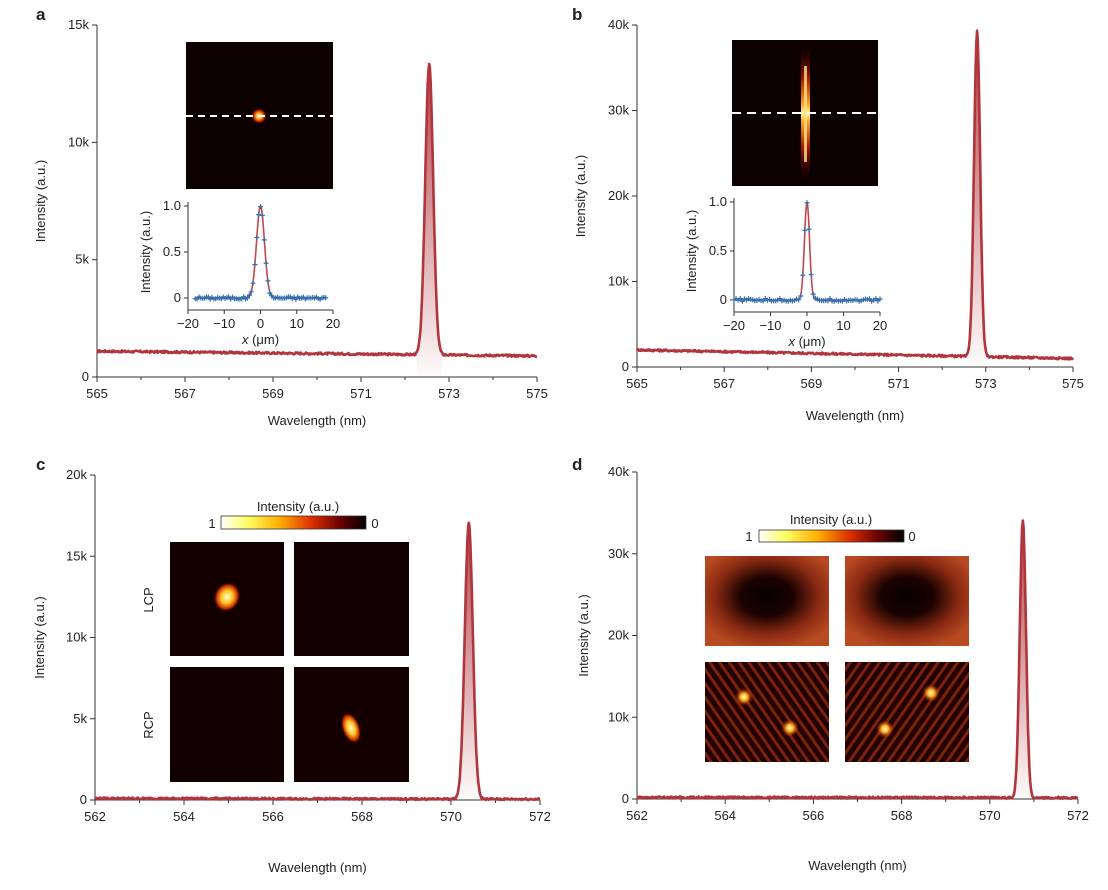 The height and width of the screenshot is (890, 1108). Describe the element at coordinates (317, 420) in the screenshot. I see `x-axis-title: Wavelength (nm)` at that location.